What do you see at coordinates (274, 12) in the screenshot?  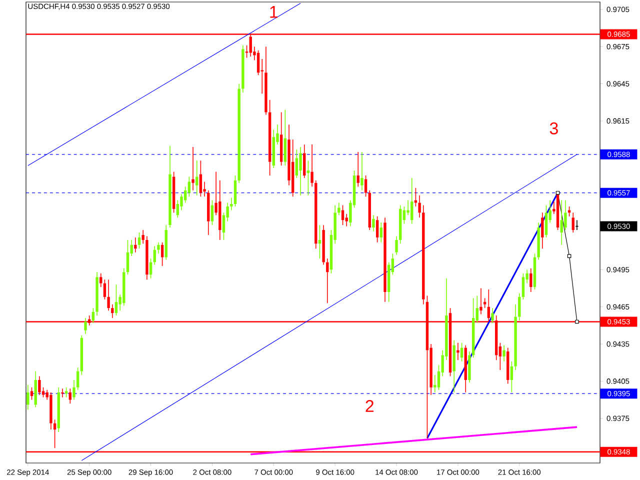 I see `annotation: 1` at bounding box center [274, 12].